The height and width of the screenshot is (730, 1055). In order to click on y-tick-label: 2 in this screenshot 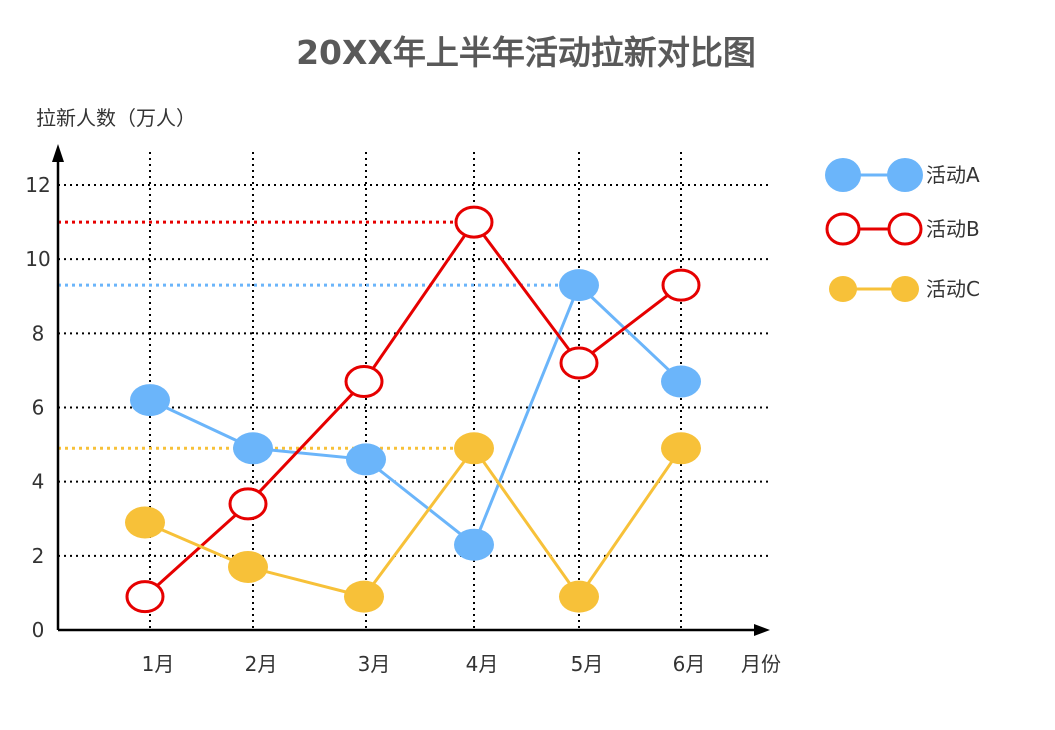, I will do `click(38, 556)`.